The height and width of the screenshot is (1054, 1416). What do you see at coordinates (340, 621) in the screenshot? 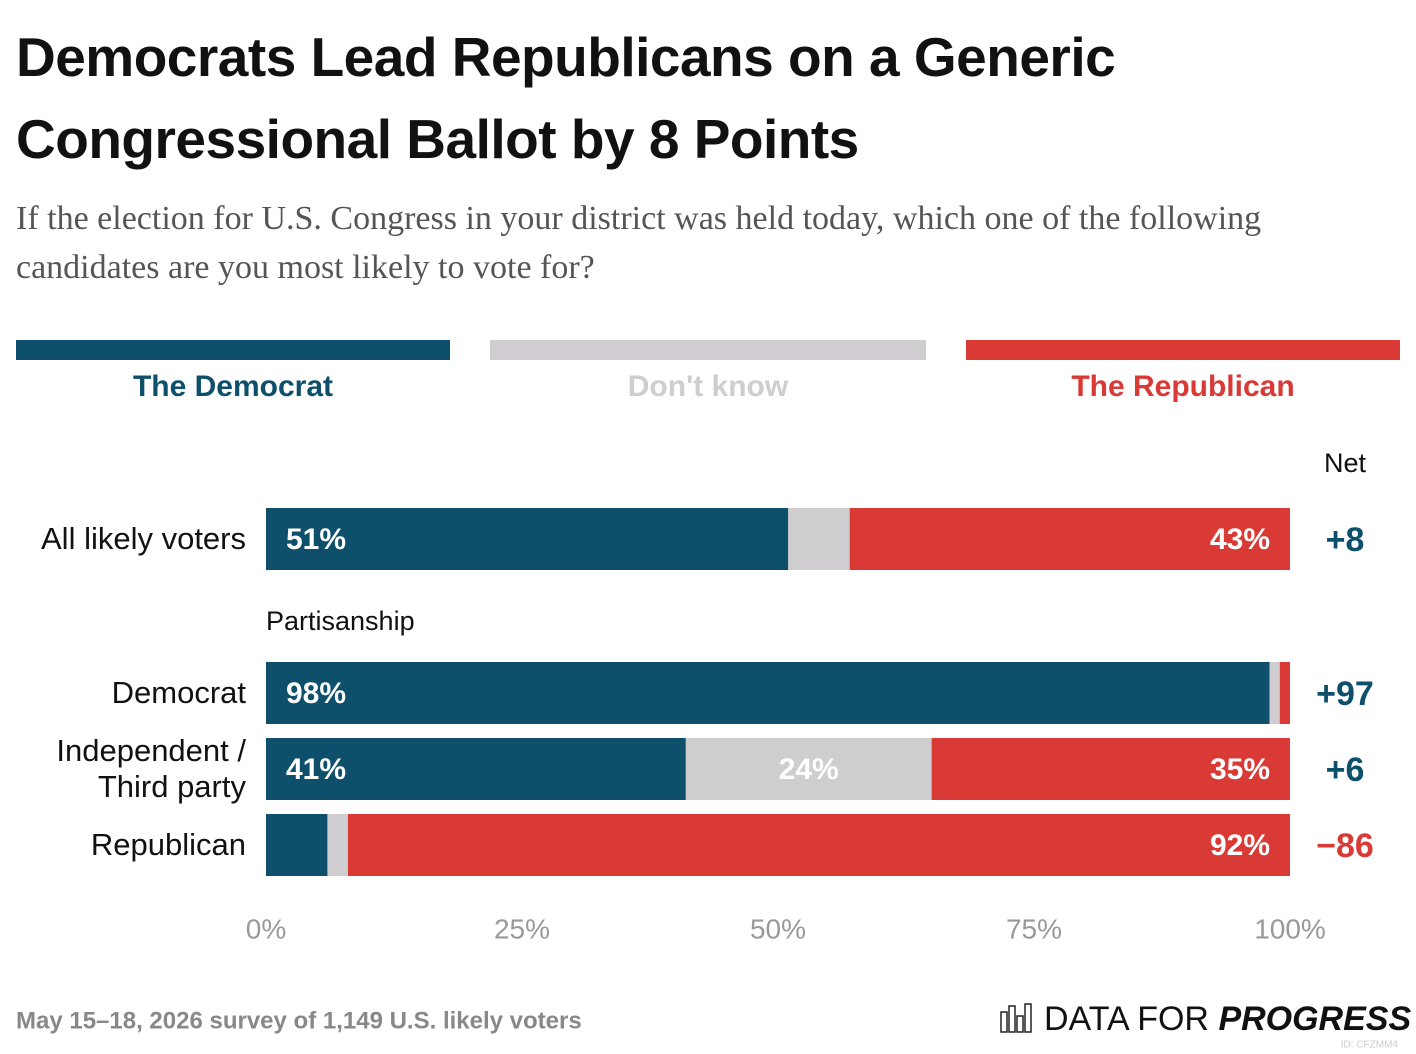
I see `group-label: Partisanship` at bounding box center [340, 621].